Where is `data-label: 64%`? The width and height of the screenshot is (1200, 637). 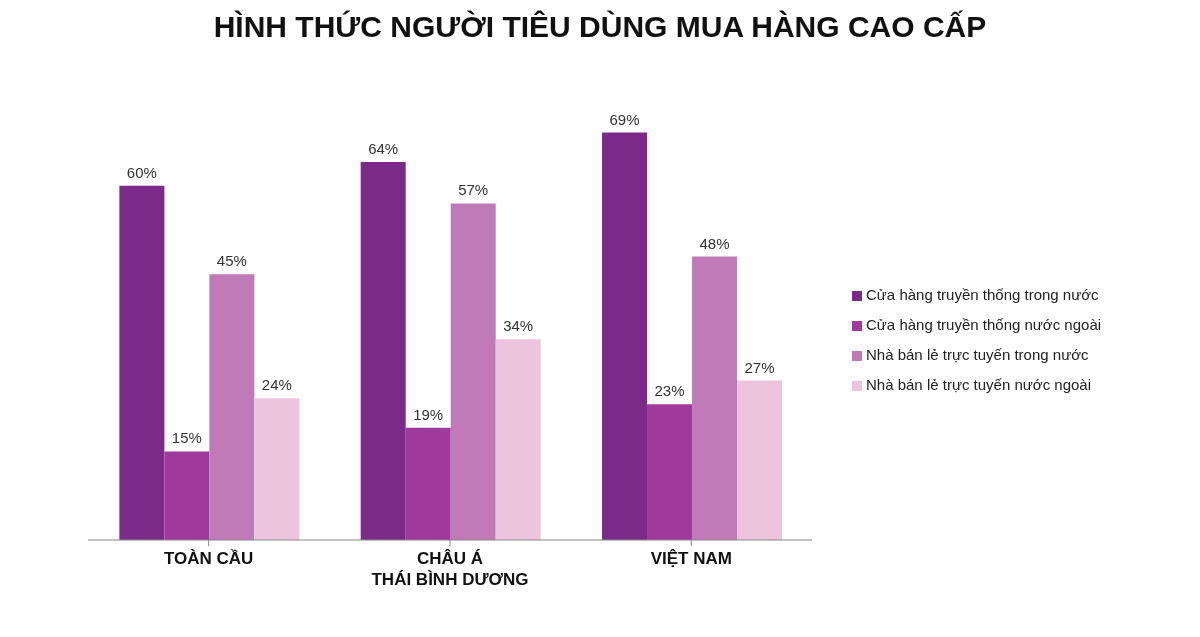 data-label: 64% is located at coordinates (383, 149).